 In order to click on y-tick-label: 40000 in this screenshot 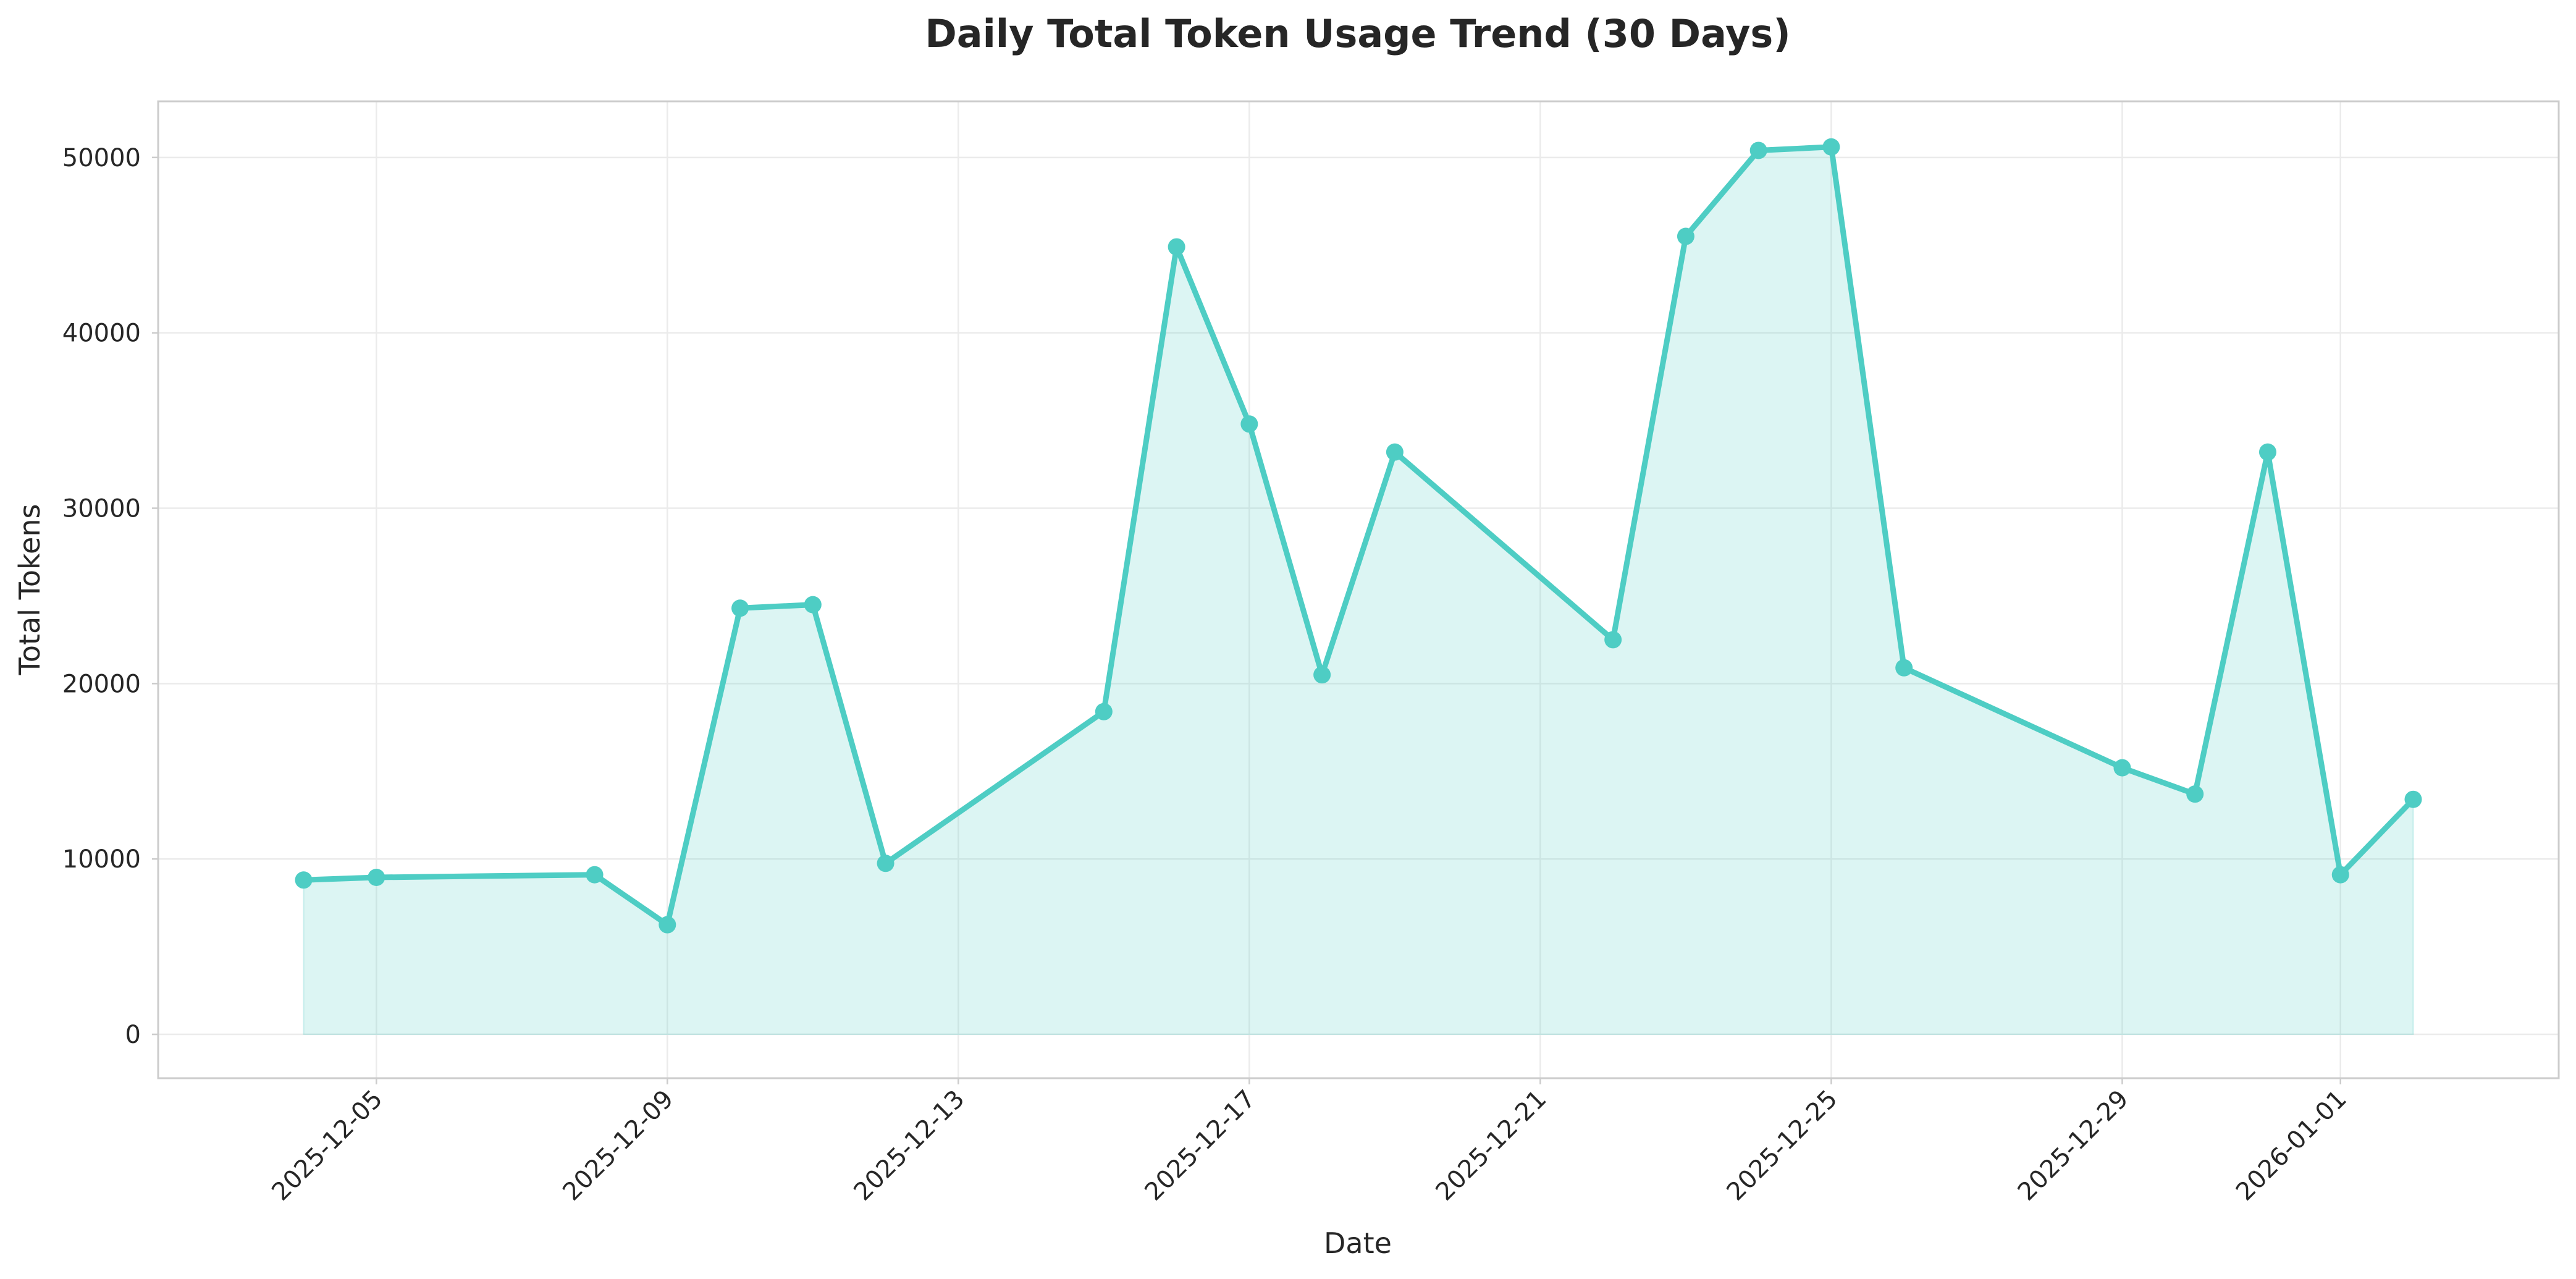, I will do `click(101, 333)`.